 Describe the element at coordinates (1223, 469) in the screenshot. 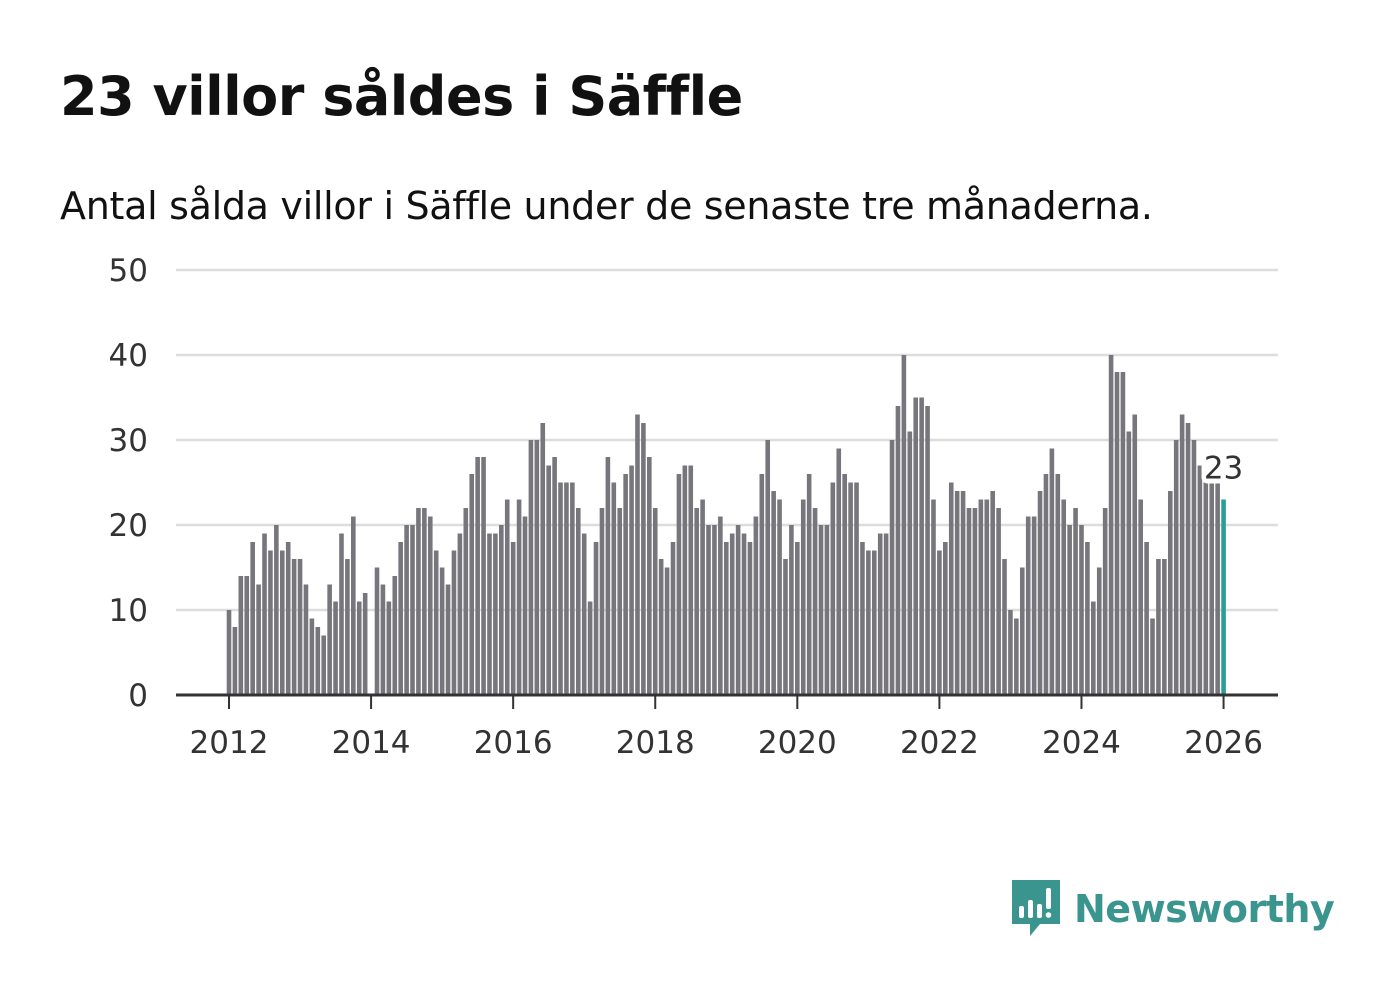

I see `highlight-value-label: 23` at that location.